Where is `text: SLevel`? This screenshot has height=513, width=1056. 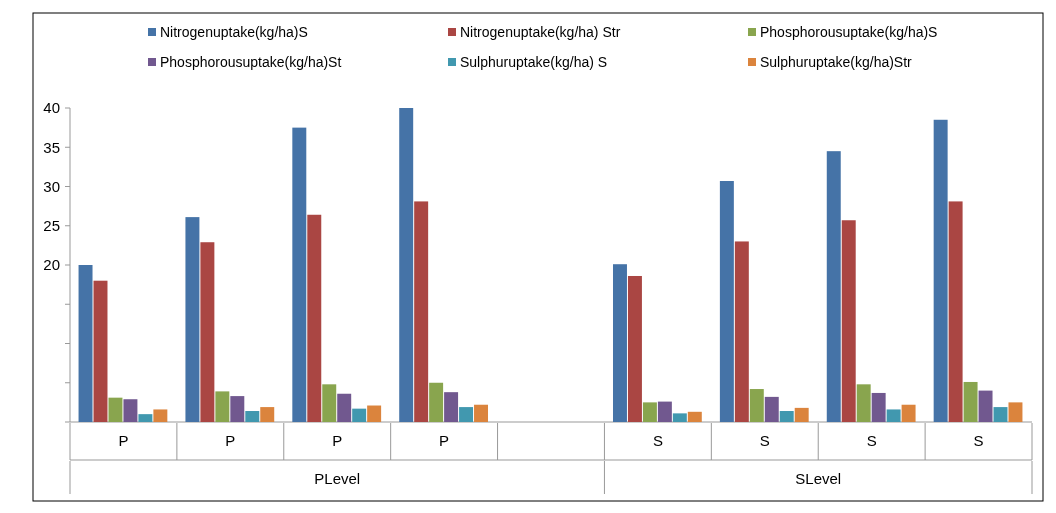 text: SLevel is located at coordinates (818, 478).